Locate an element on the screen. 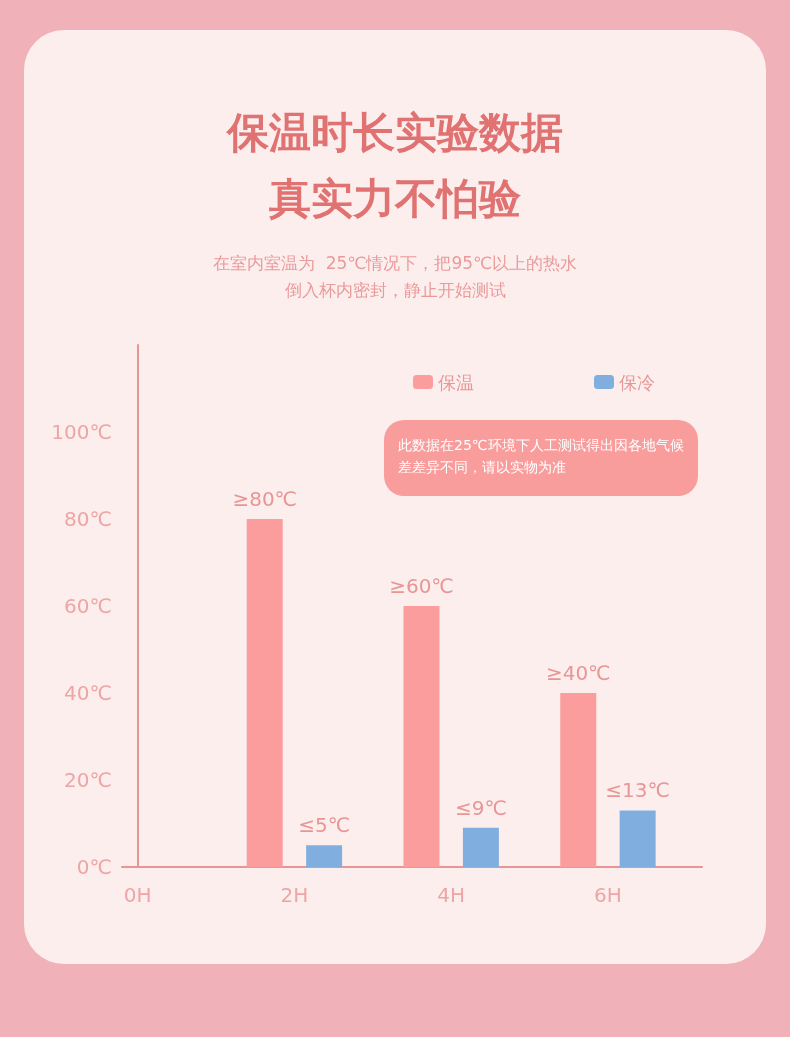  data-label: ≤13℃ is located at coordinates (637, 790).